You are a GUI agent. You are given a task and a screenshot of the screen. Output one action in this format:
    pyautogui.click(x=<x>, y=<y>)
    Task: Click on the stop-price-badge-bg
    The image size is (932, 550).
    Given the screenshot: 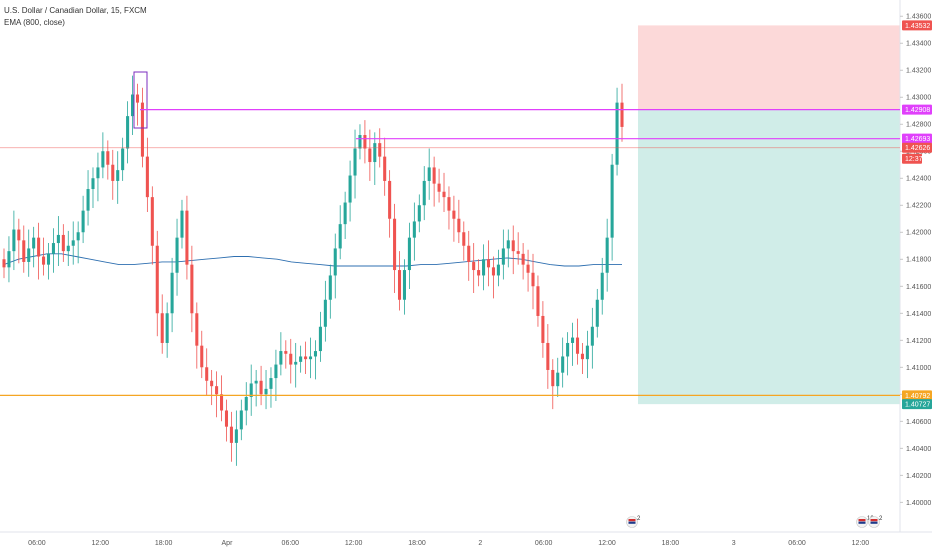 What is the action you would take?
    pyautogui.click(x=917, y=25)
    